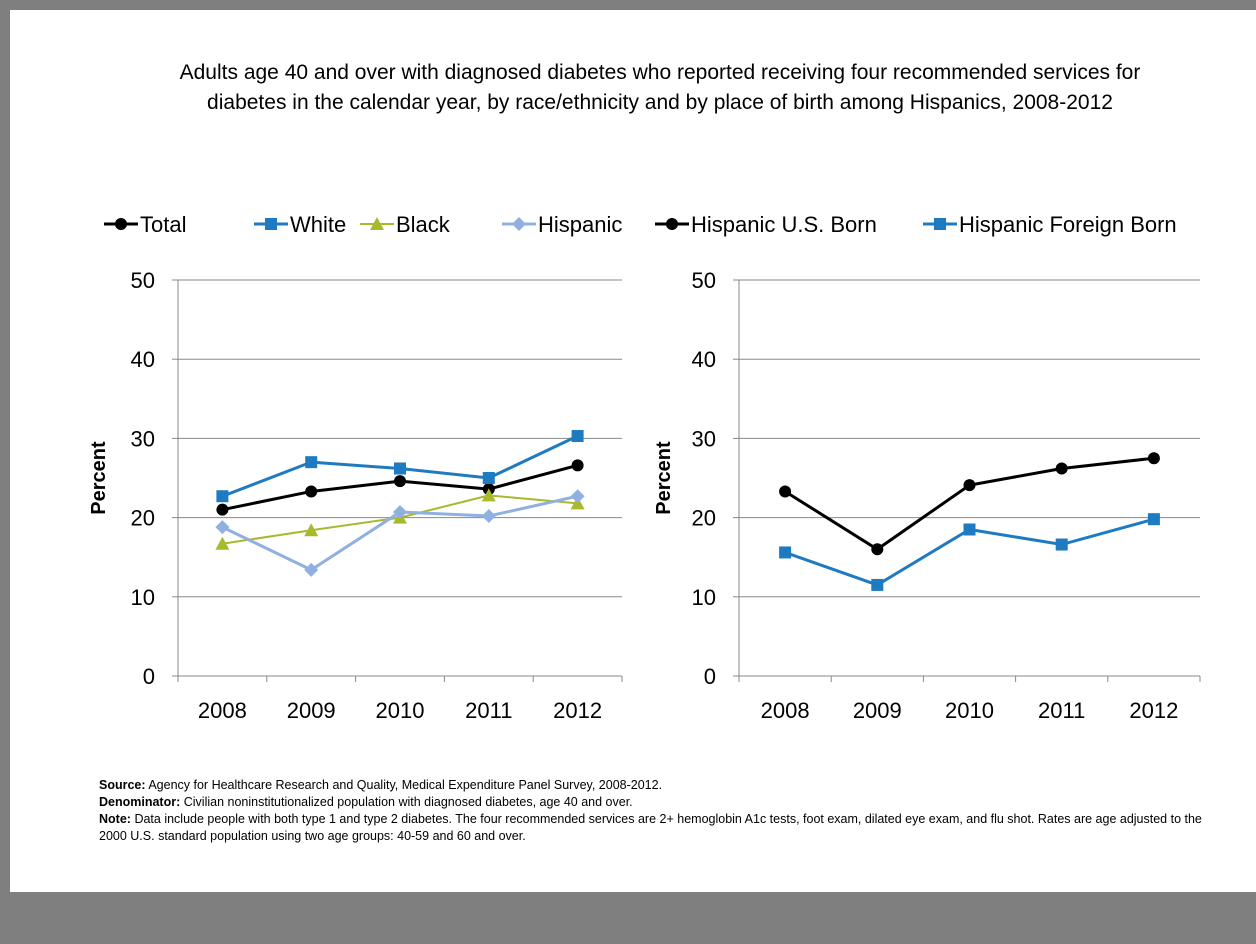 This screenshot has width=1256, height=944. What do you see at coordinates (877, 549) in the screenshot?
I see `data-point-hispanic-u-s-born-2009` at bounding box center [877, 549].